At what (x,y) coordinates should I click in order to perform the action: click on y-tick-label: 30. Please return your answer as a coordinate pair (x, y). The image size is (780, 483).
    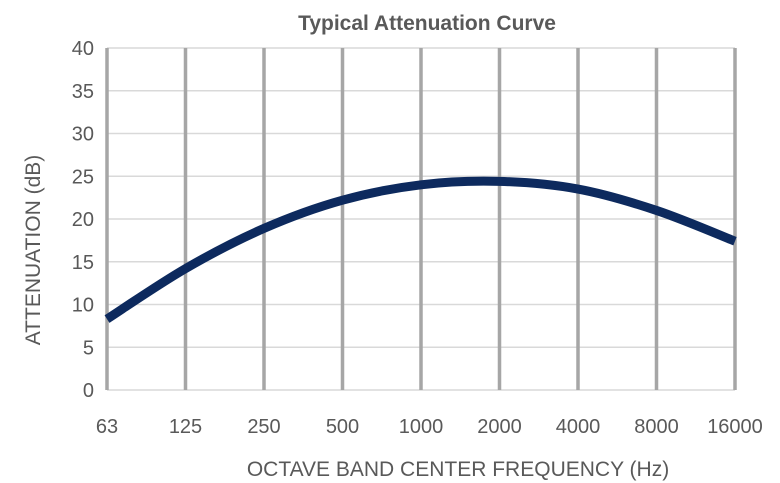
    Looking at the image, I should click on (83, 135).